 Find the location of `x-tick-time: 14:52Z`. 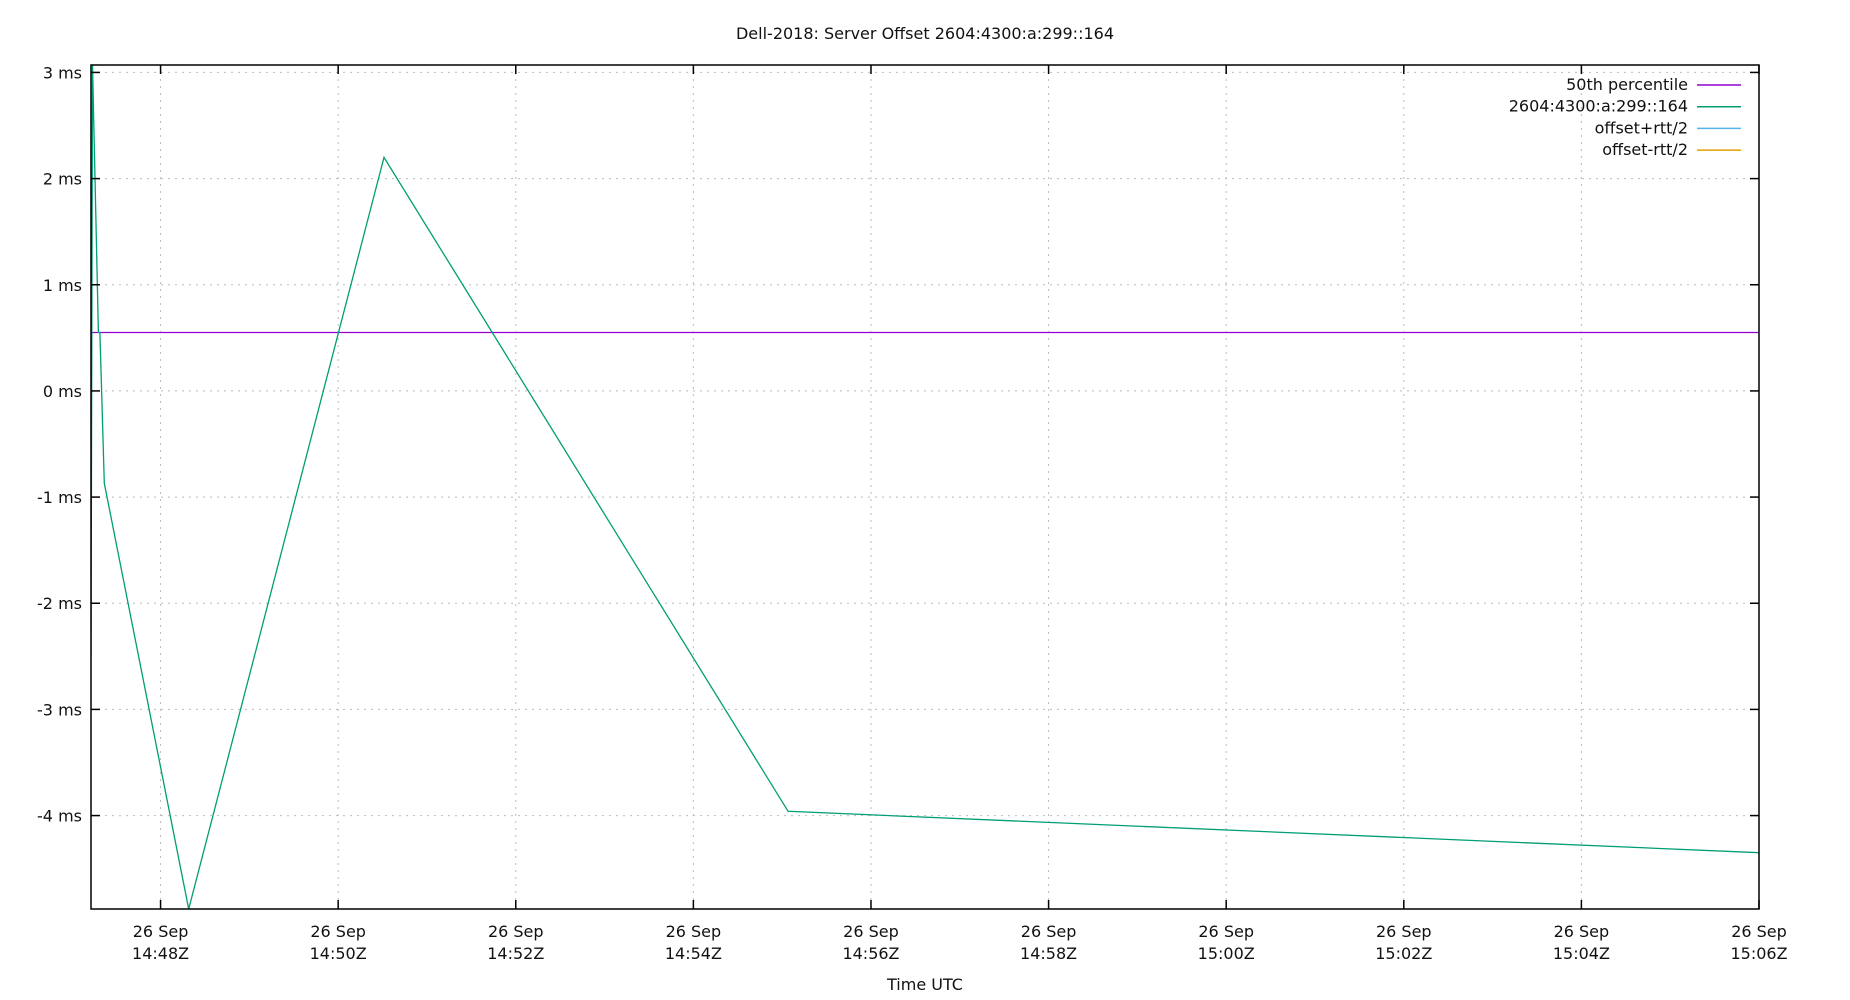

x-tick-time: 14:52Z is located at coordinates (515, 953).